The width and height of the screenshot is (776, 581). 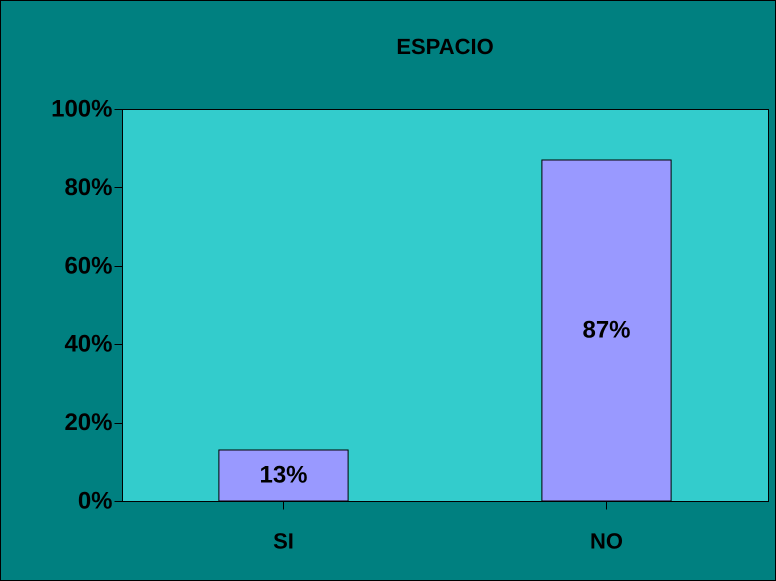 I want to click on y-tick-label: 40%, so click(x=88, y=344).